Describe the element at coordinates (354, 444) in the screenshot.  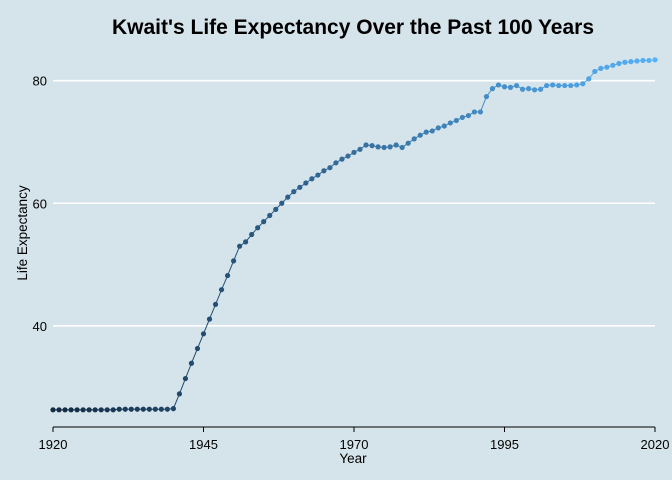
I see `x-tick-label: 1970` at that location.